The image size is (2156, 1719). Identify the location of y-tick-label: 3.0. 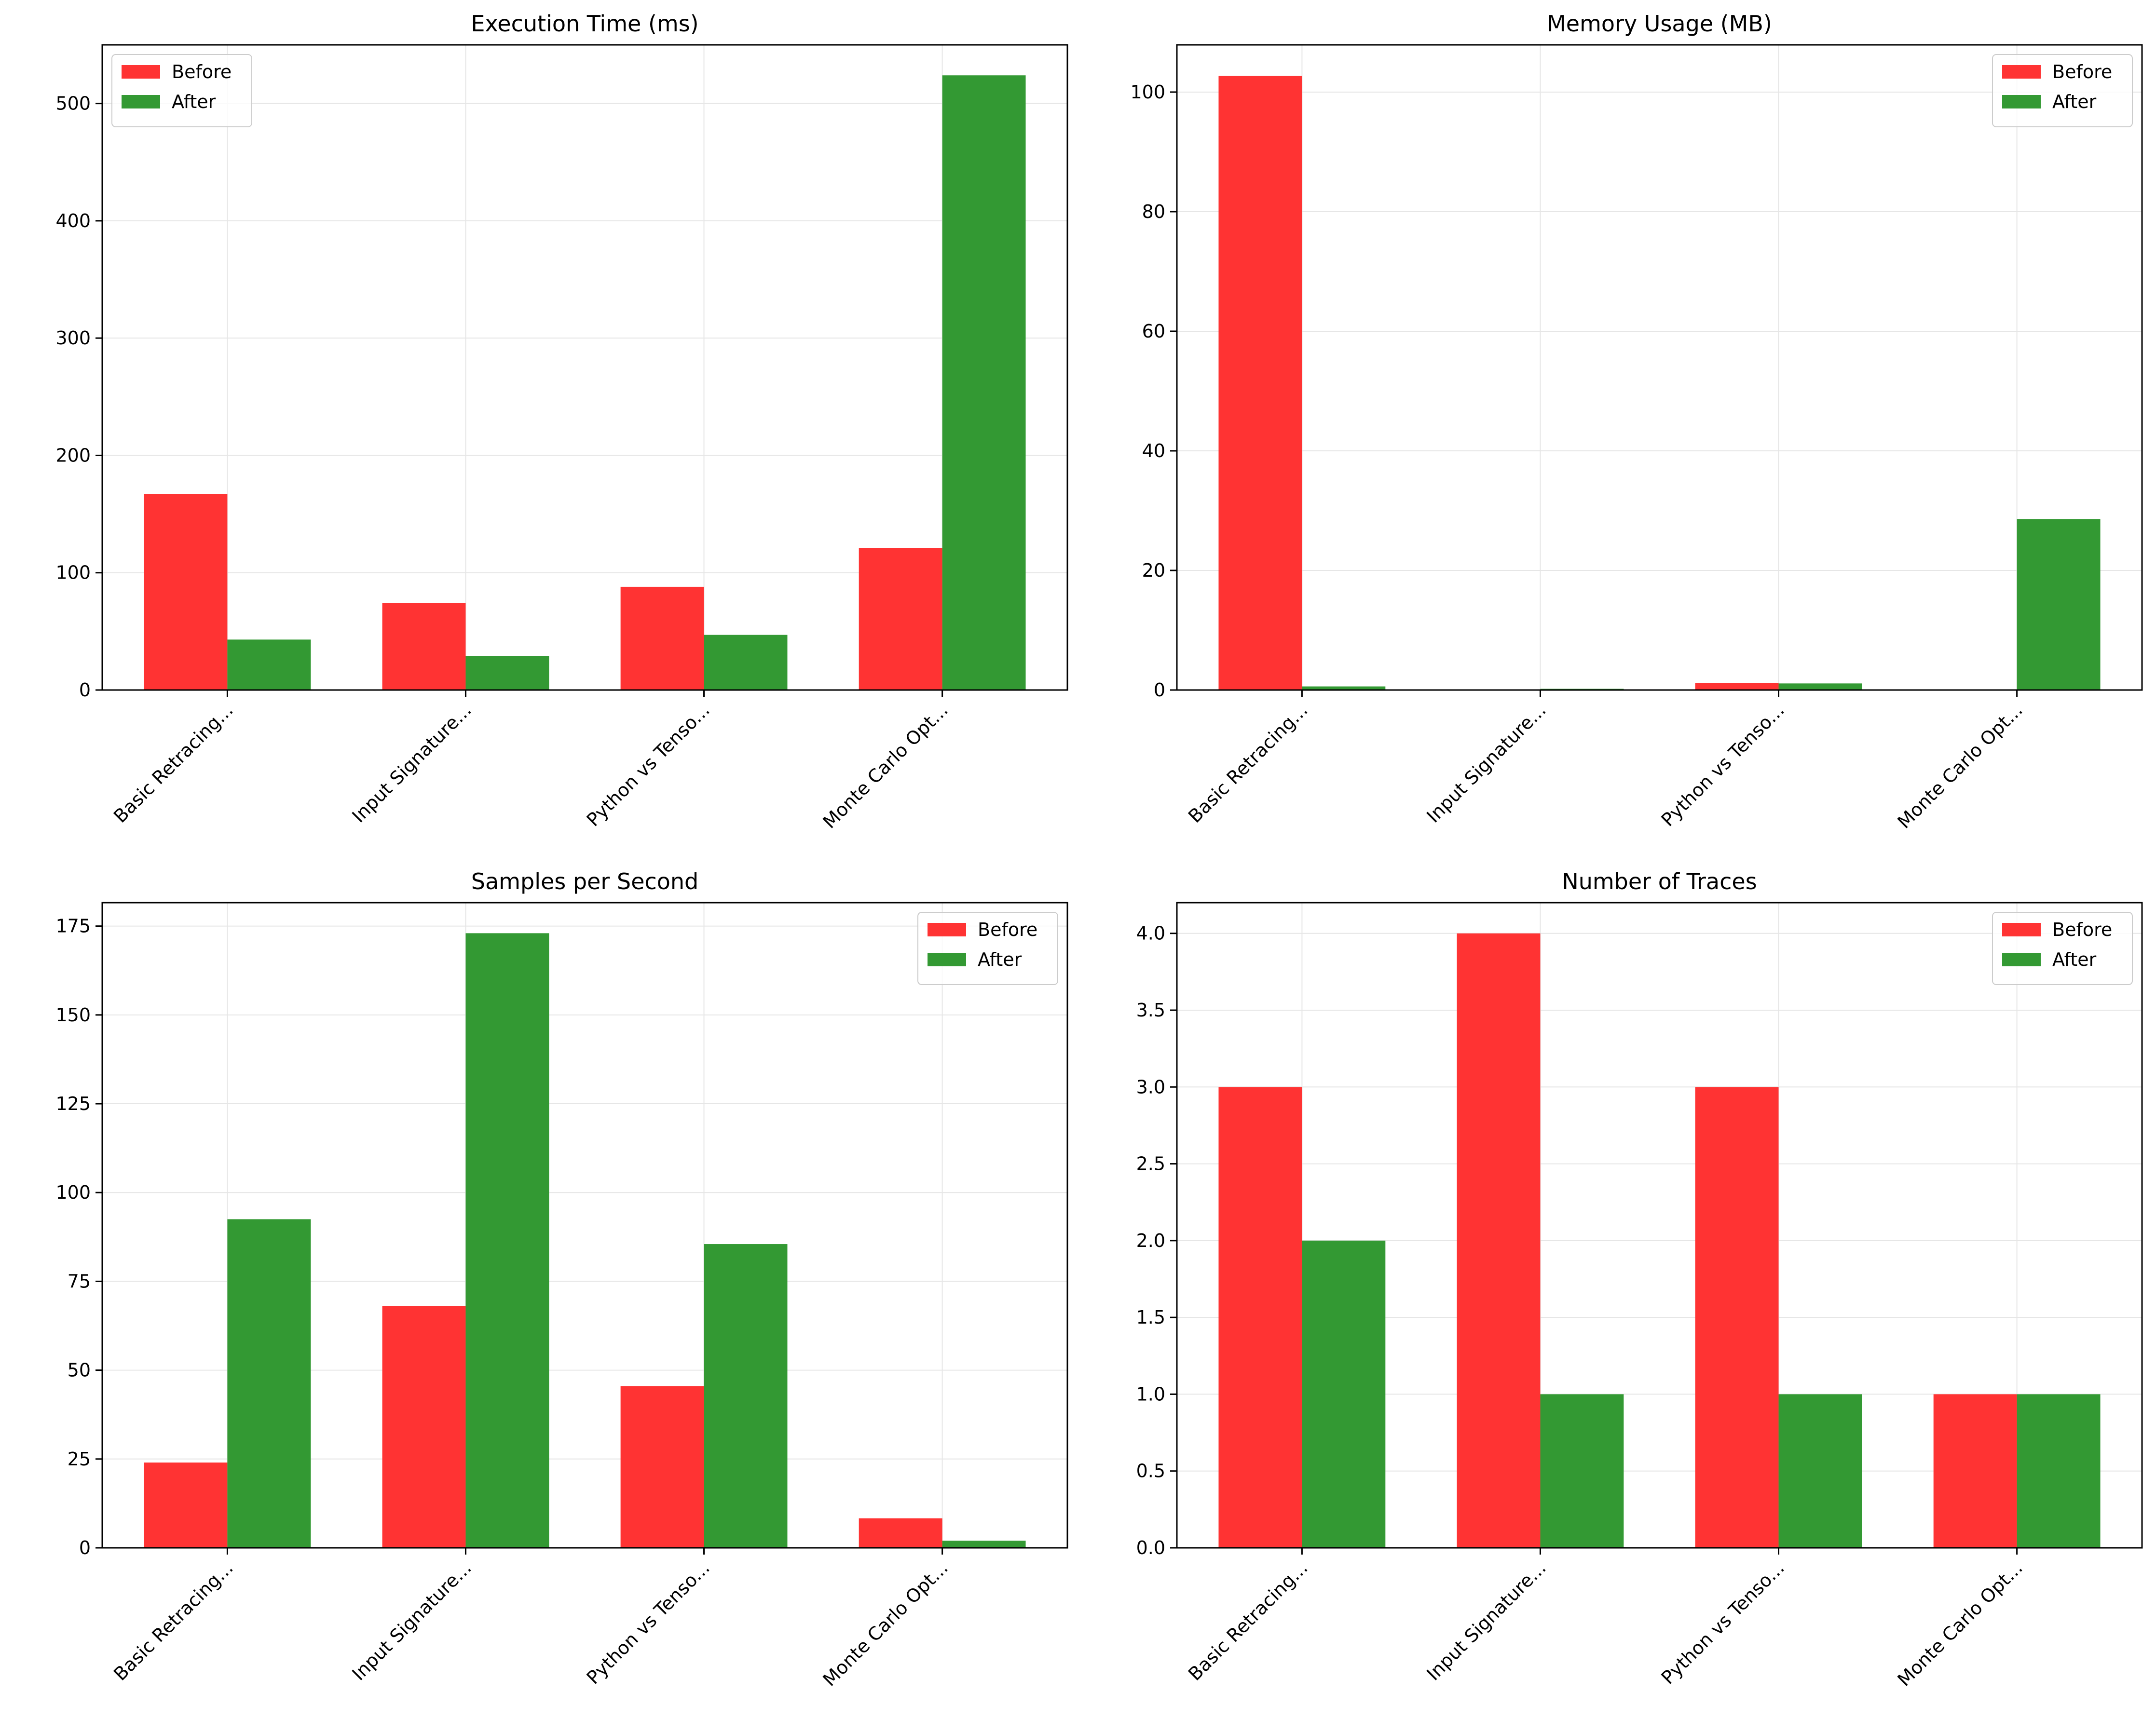
(1150, 1086).